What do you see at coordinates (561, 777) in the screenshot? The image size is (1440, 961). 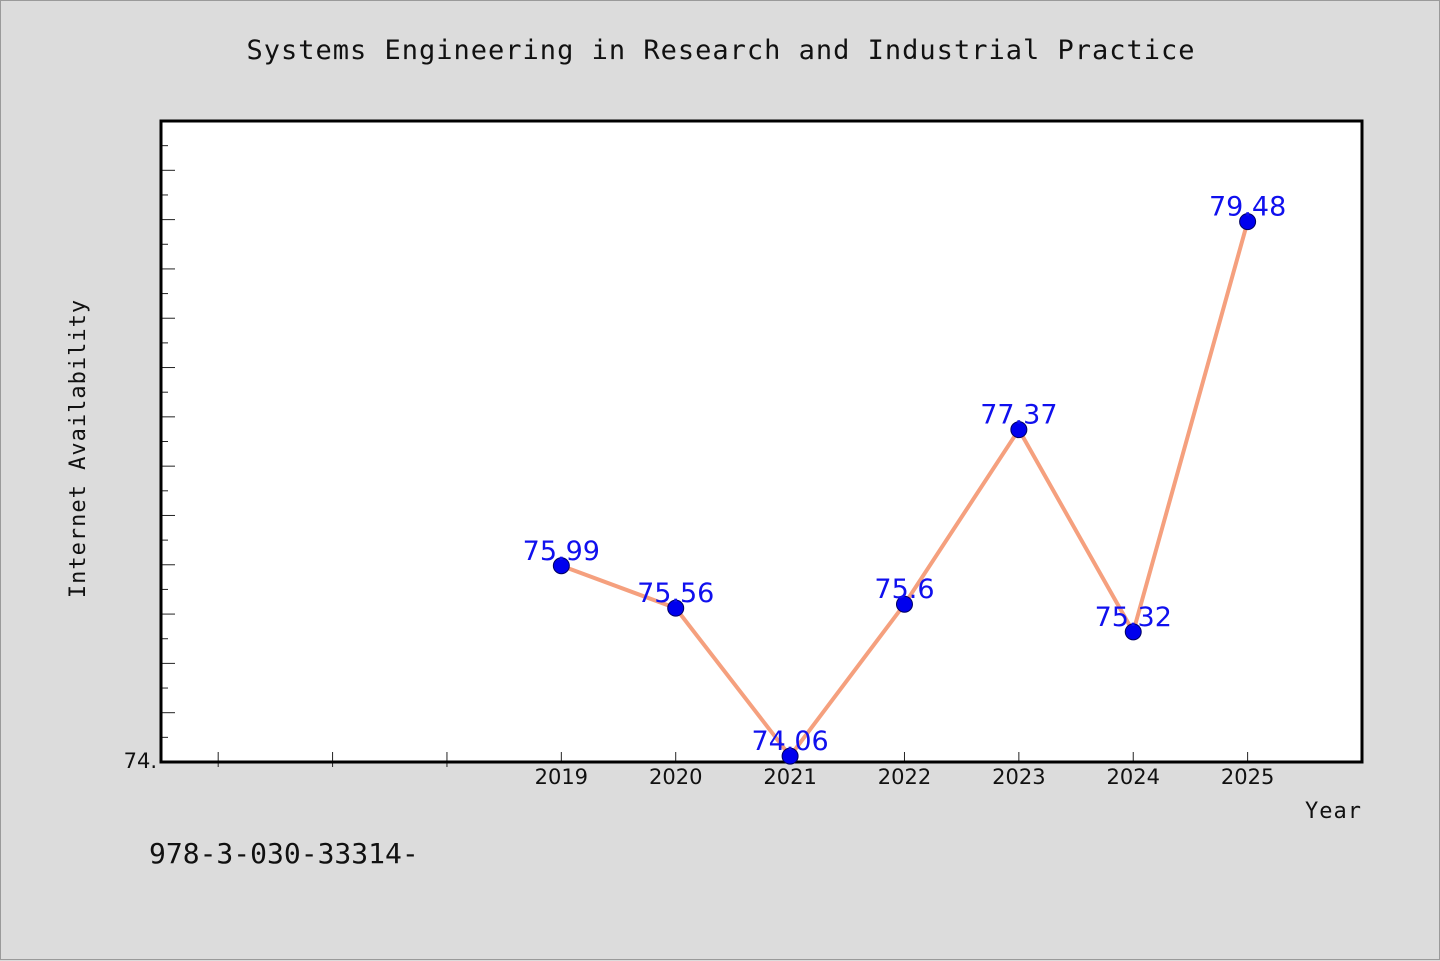 I see `x-tick-label: 2019` at bounding box center [561, 777].